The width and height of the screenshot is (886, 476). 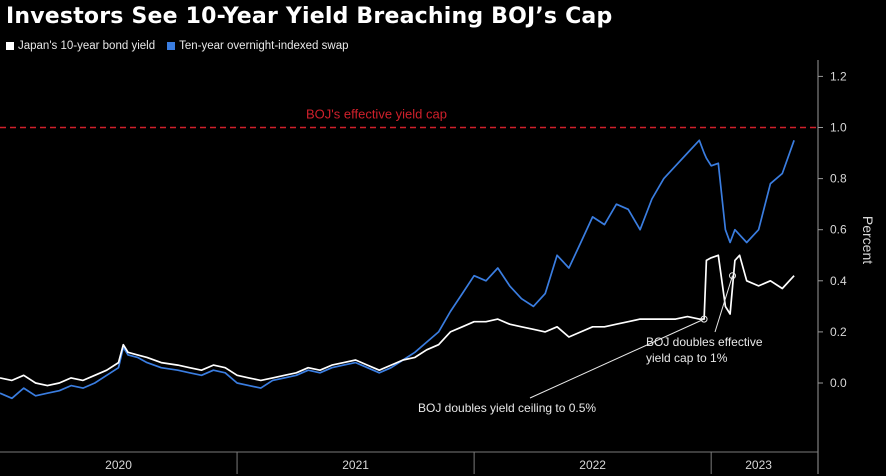 I want to click on legend-item-ois: Ten-year overnight-indexed swap, so click(x=258, y=46).